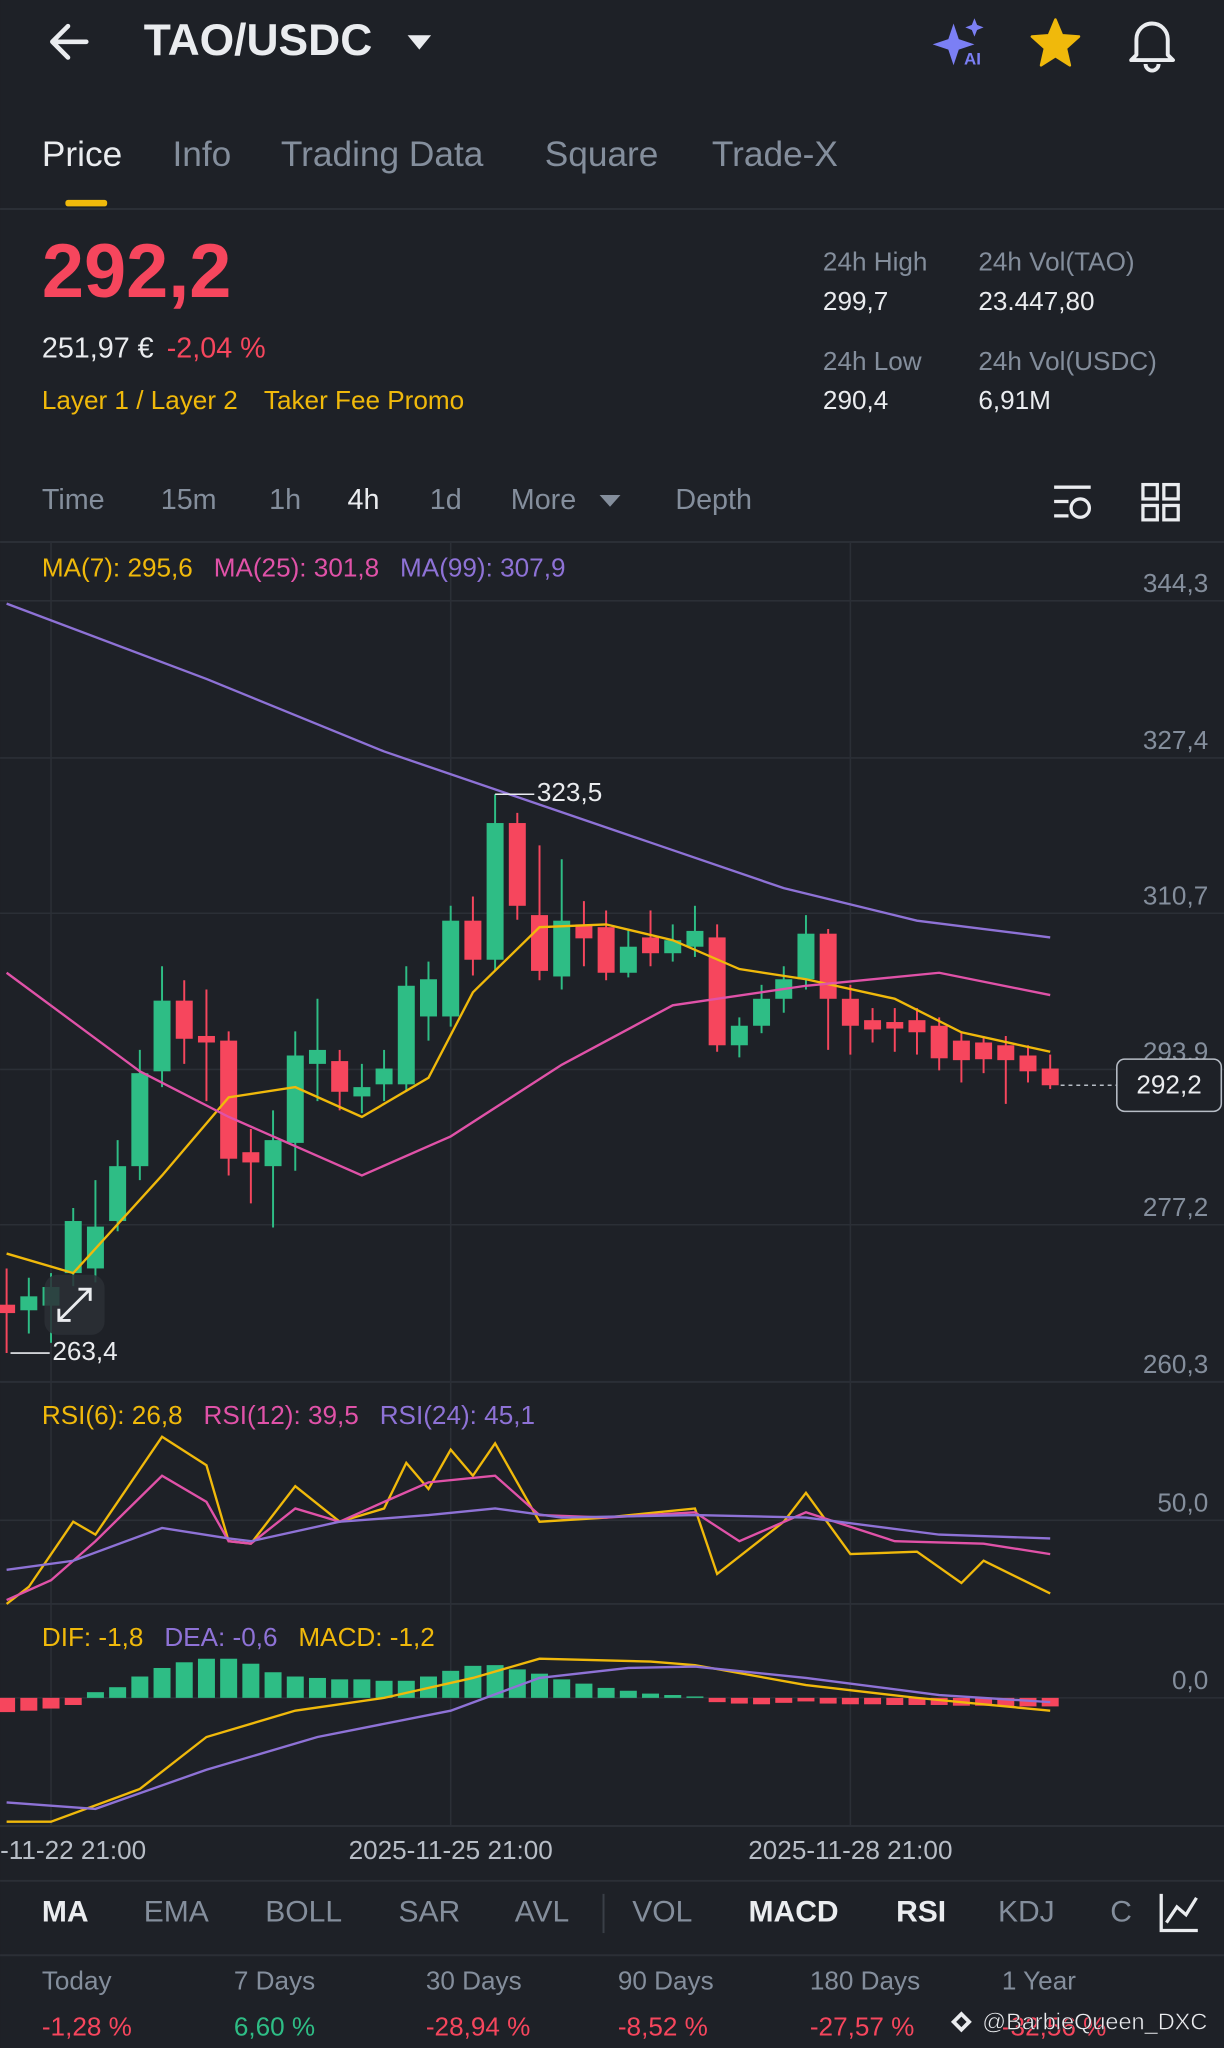 This screenshot has height=2048, width=1224. What do you see at coordinates (793, 1911) in the screenshot?
I see `indicator-tab: MACD` at bounding box center [793, 1911].